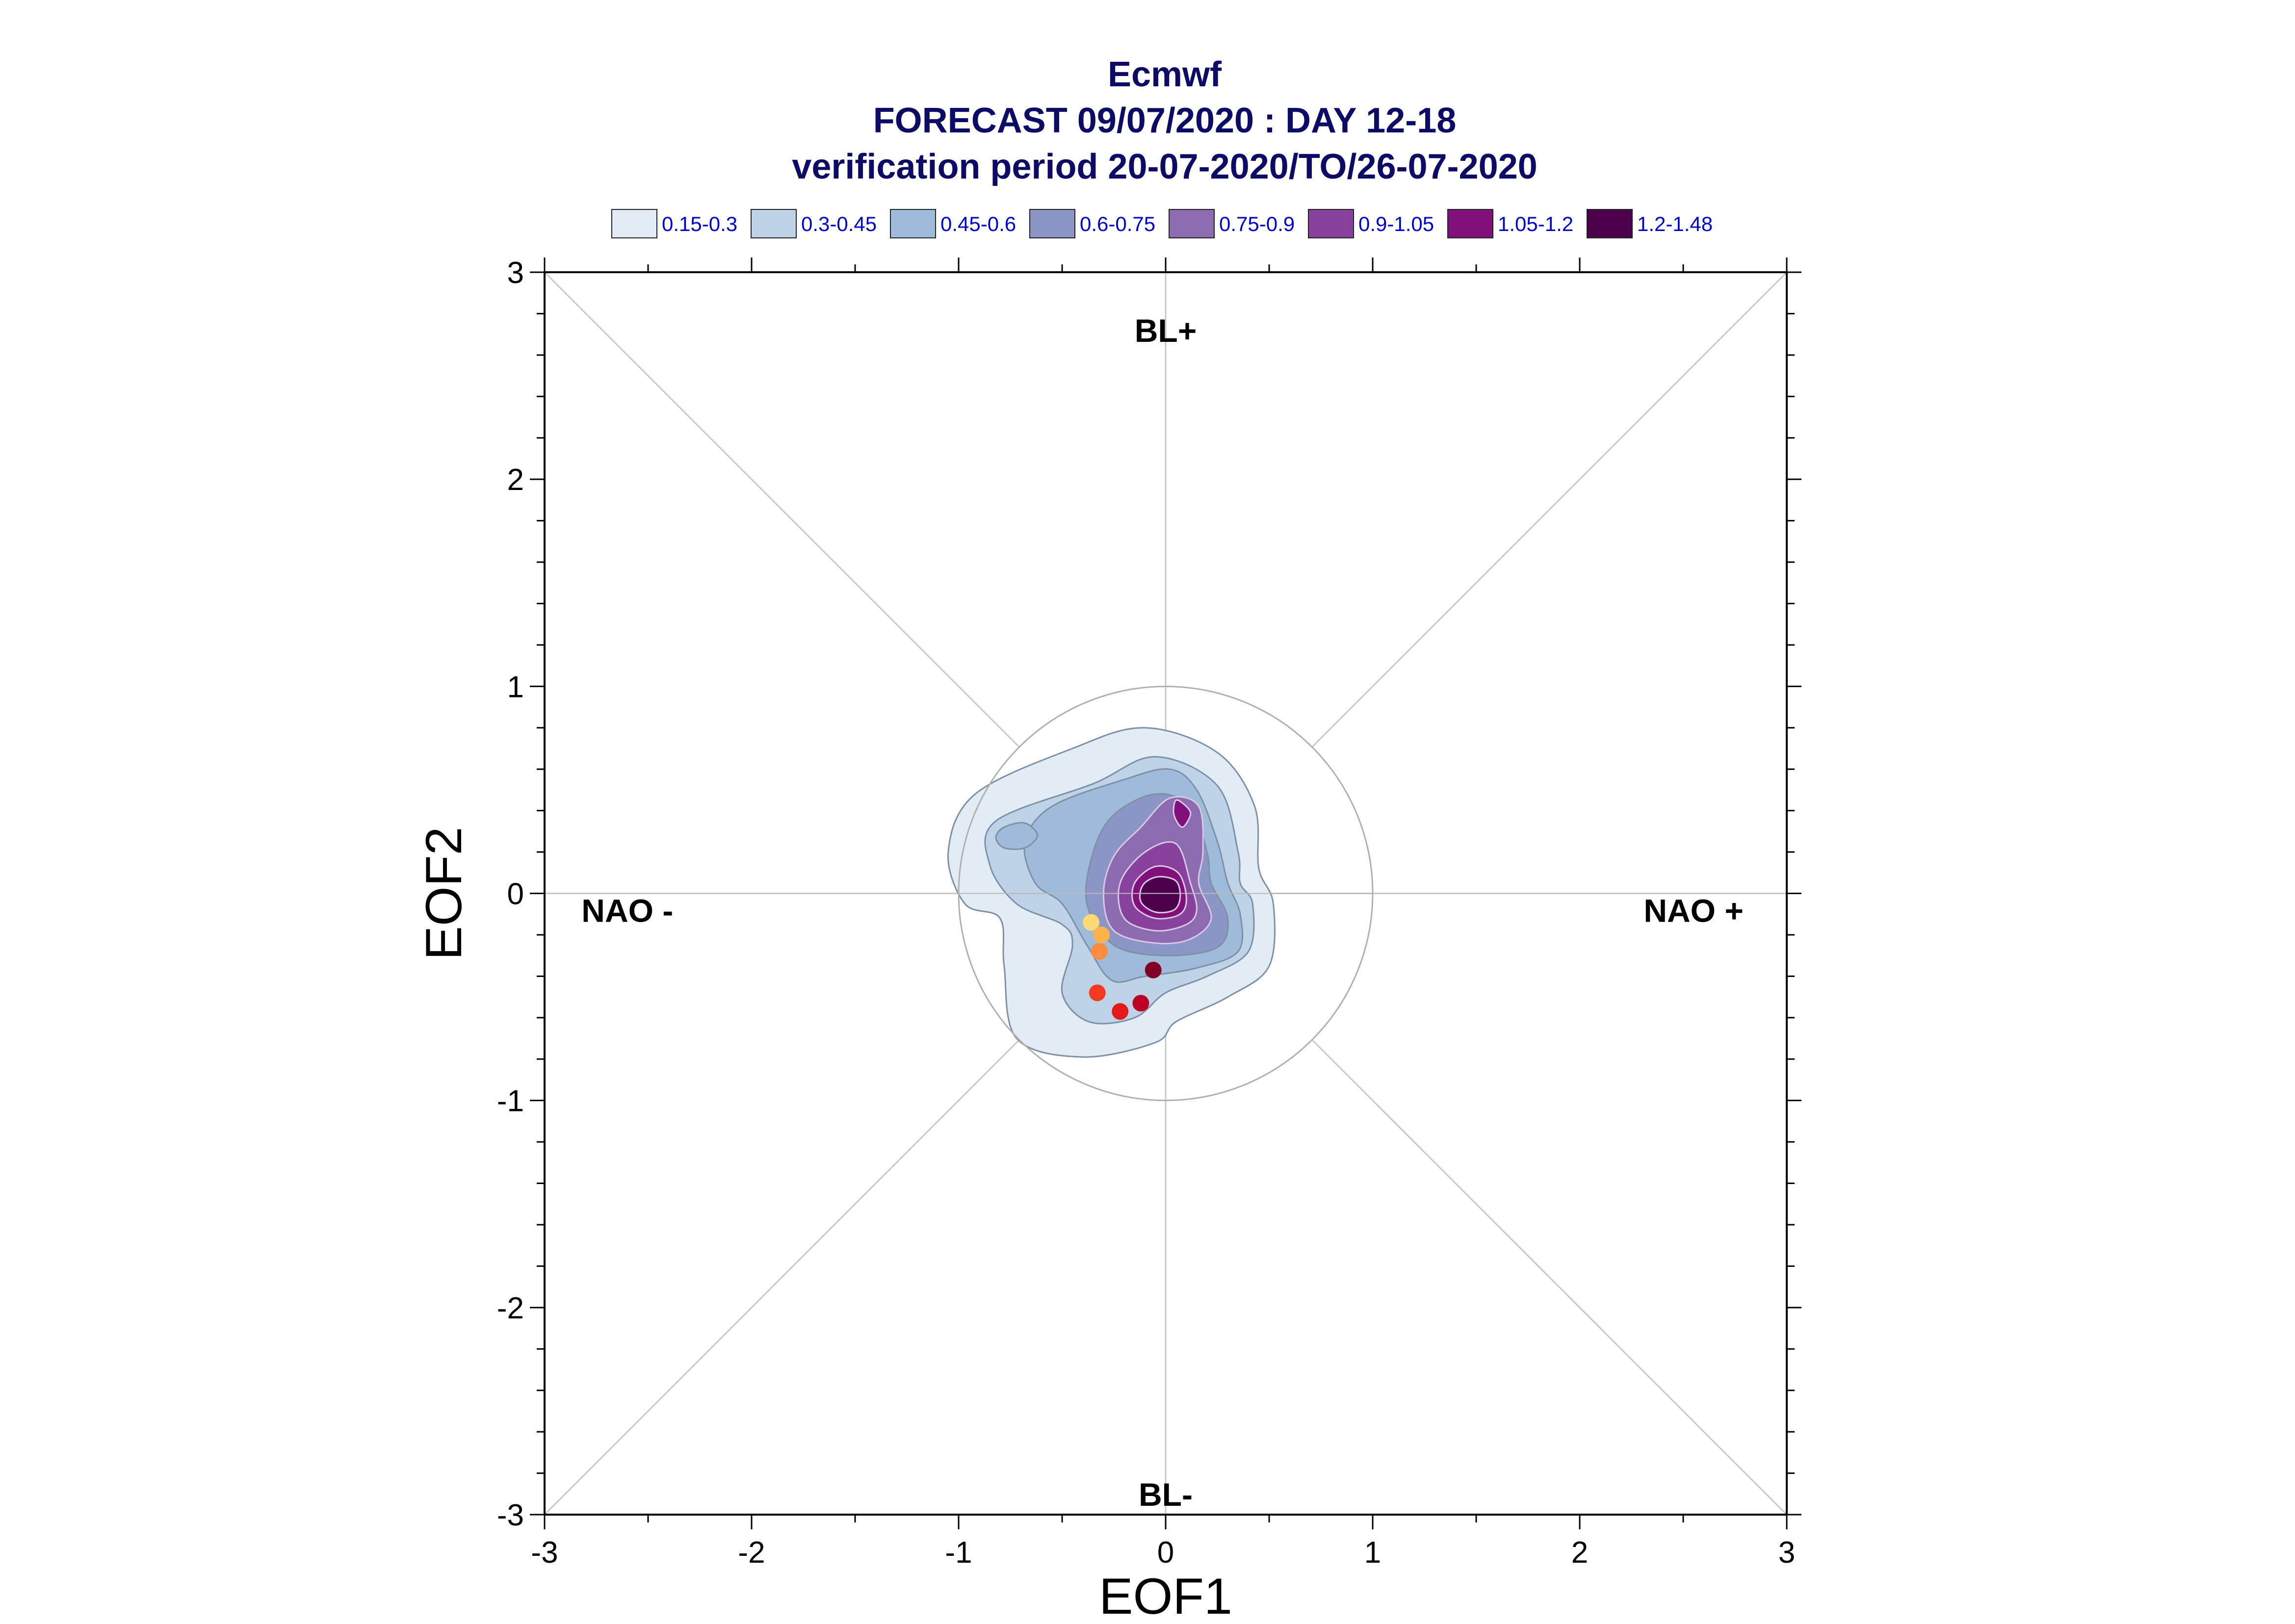  Describe the element at coordinates (1016, 836) in the screenshot. I see `contour-blob-west` at that location.